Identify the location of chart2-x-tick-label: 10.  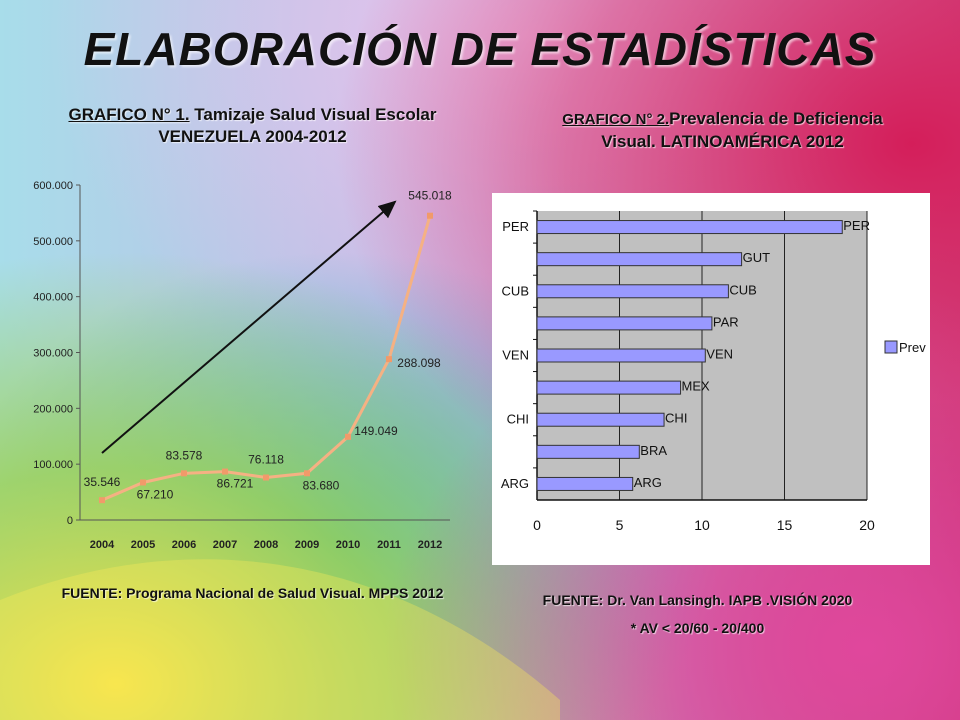
(702, 525).